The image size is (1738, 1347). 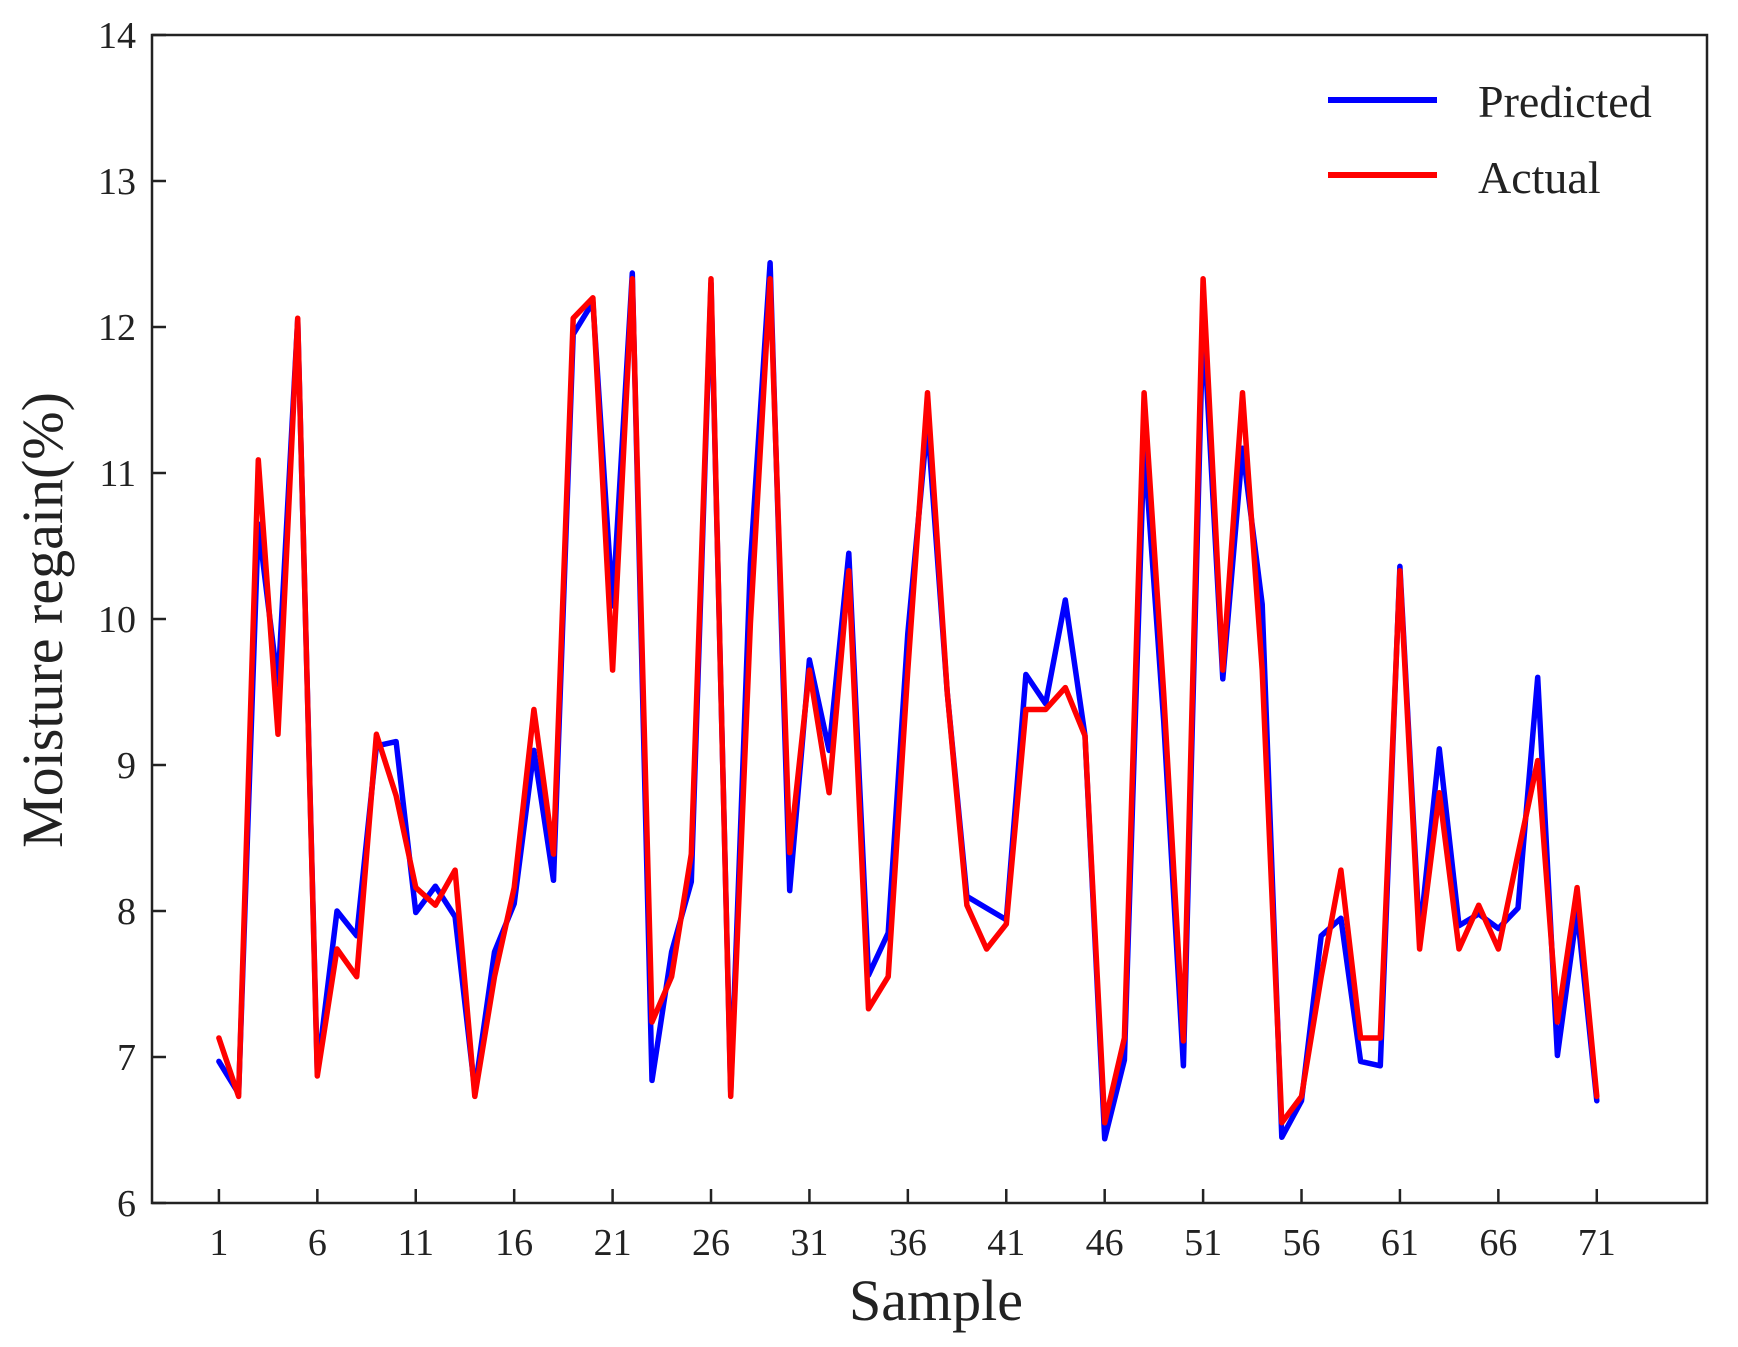 I want to click on x-tick-label-41: 41, so click(x=1006, y=1243).